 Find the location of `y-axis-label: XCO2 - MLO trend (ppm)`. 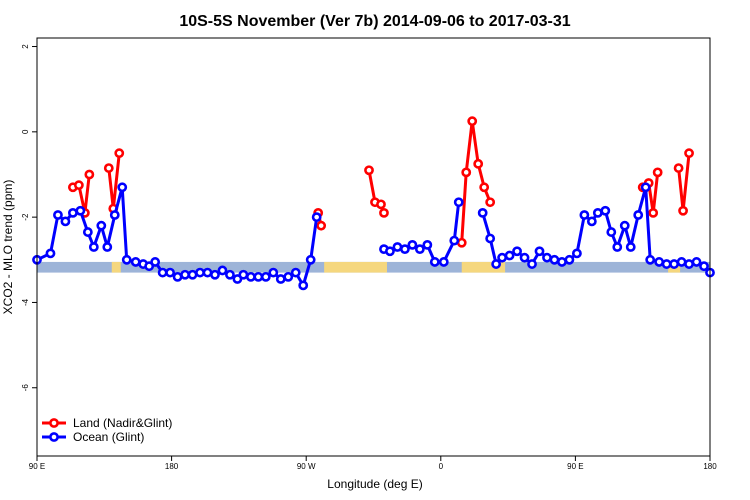

y-axis-label: XCO2 - MLO trend (ppm) is located at coordinates (8, 247).